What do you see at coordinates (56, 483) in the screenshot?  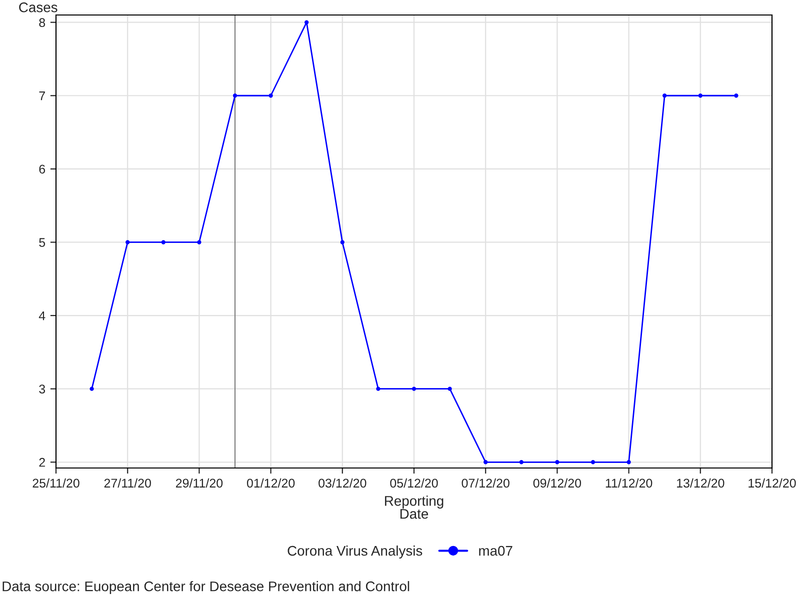 I see `x-tick-label: 25/11/20` at bounding box center [56, 483].